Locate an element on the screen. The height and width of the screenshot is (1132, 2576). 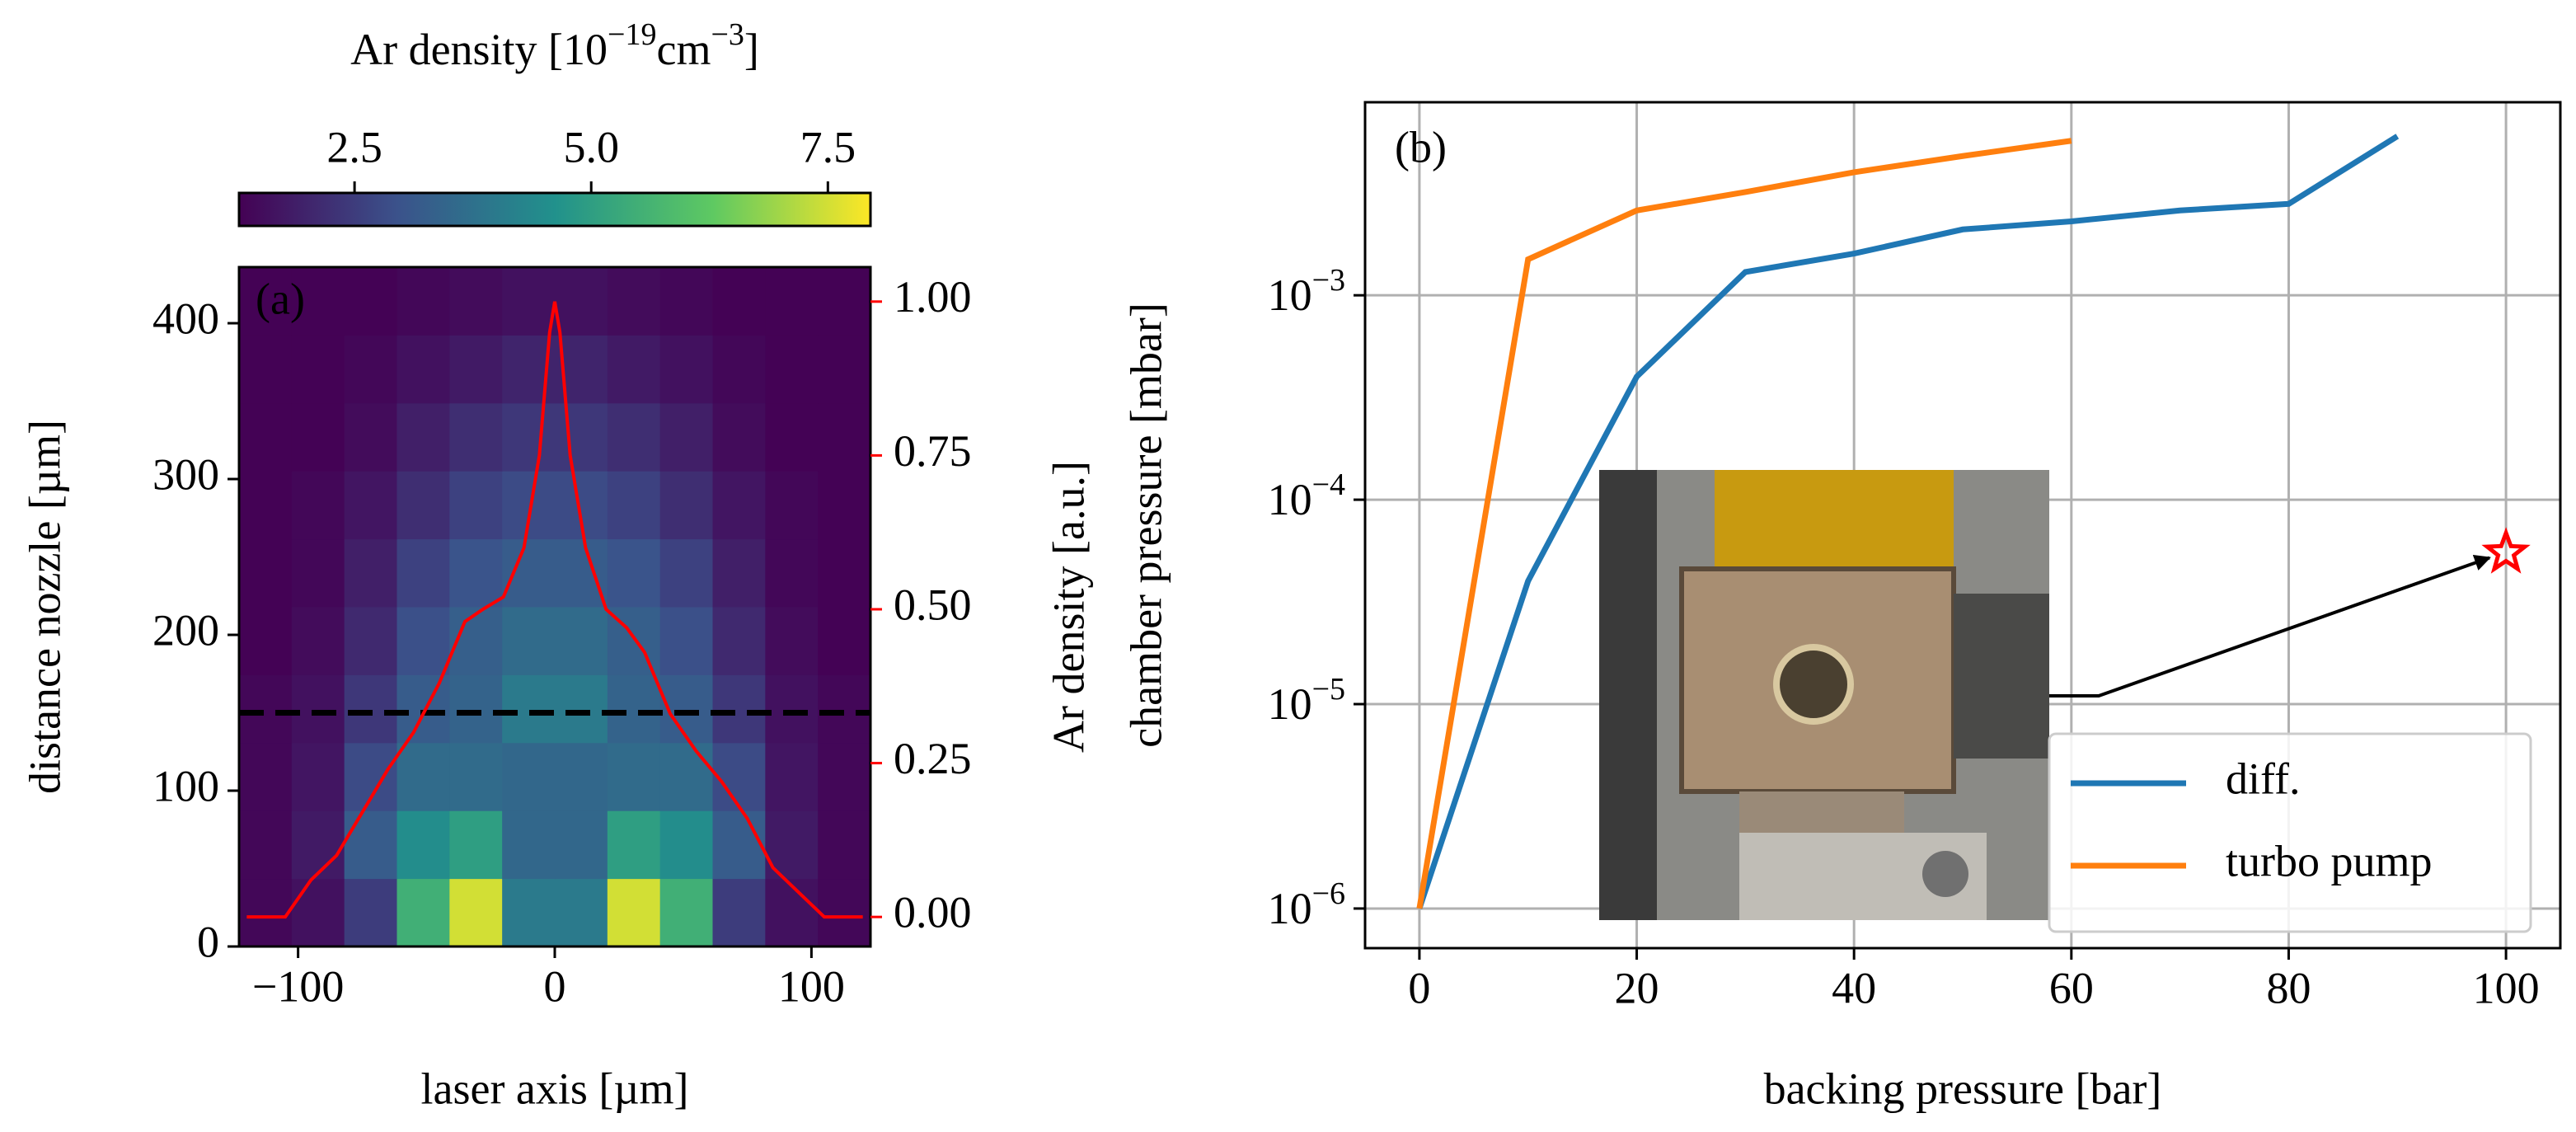
y-tick-label: 400 is located at coordinates (185, 318).